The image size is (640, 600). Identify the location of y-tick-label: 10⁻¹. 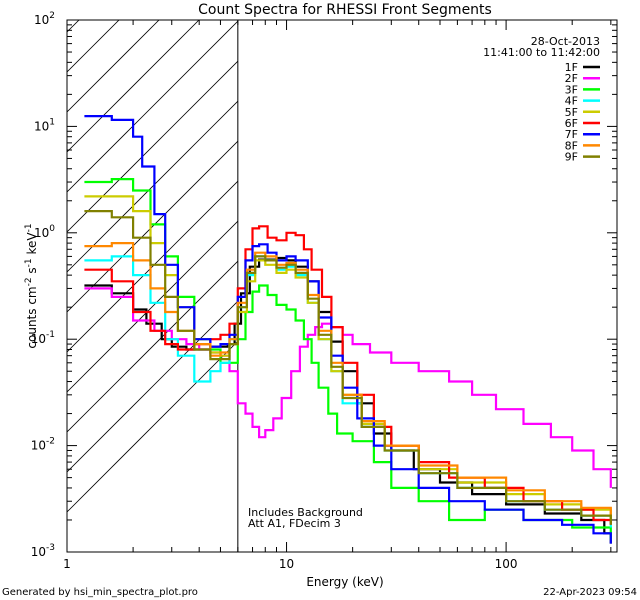
(43, 338).